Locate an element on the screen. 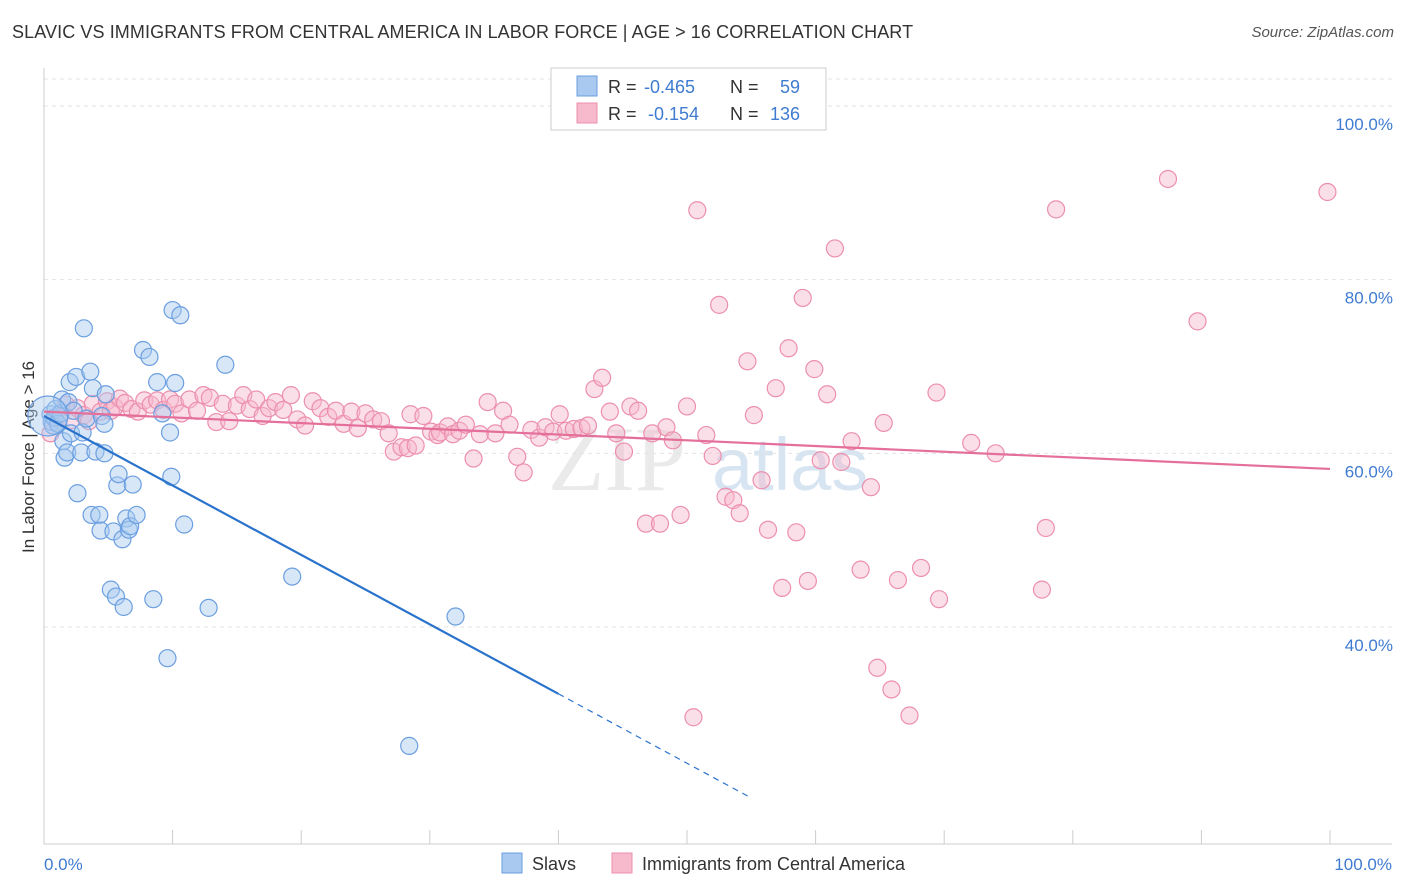 Image resolution: width=1406 pixels, height=892 pixels. legend-r-label-slavs: R = is located at coordinates (622, 87).